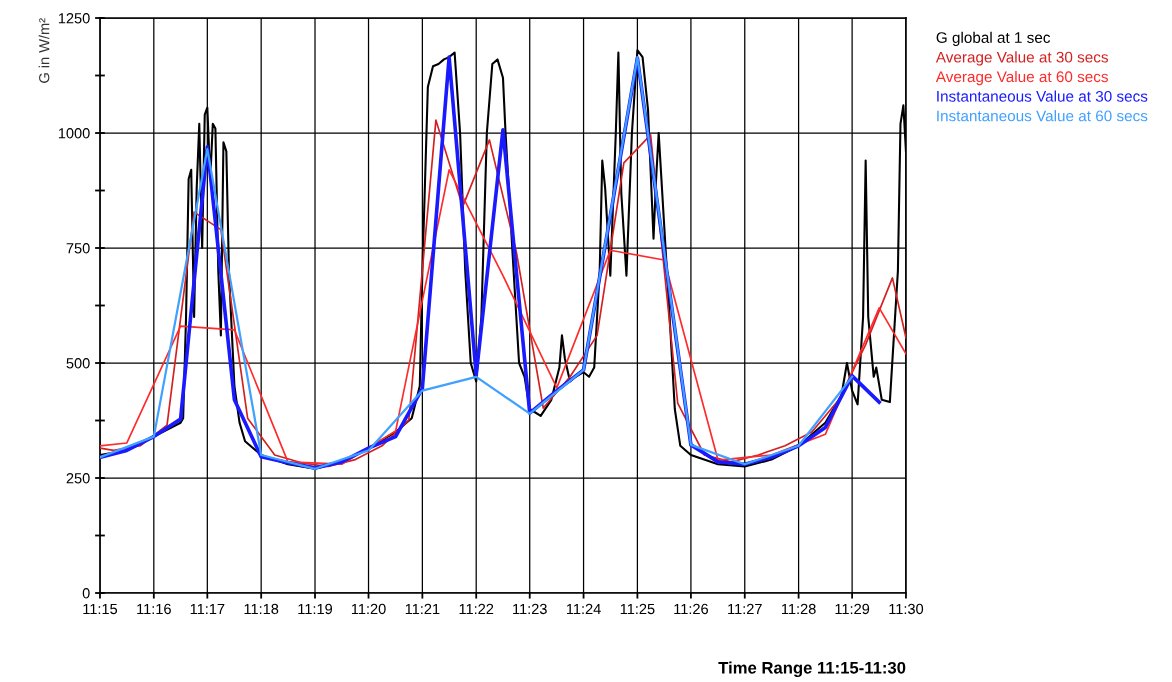  Describe the element at coordinates (476, 608) in the screenshot. I see `x-tick-label: 11:22` at that location.